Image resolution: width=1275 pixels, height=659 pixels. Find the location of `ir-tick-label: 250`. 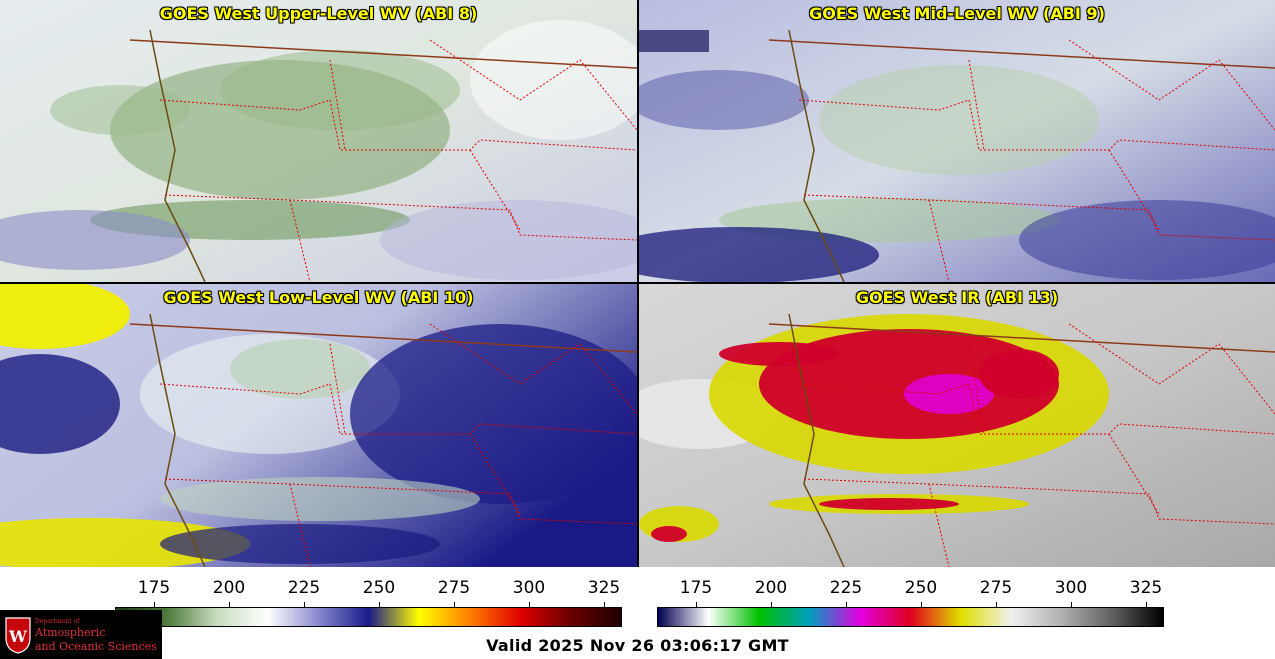

ir-tick-label: 250 is located at coordinates (921, 588).